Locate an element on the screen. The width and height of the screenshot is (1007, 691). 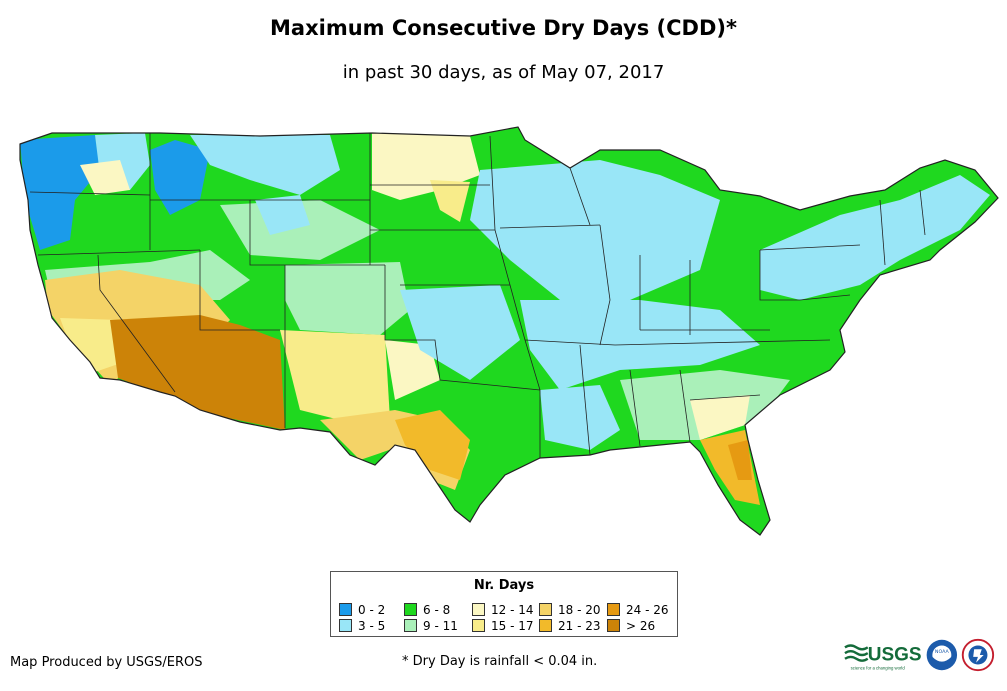
region-wyoming-mint is located at coordinates (300, 230).